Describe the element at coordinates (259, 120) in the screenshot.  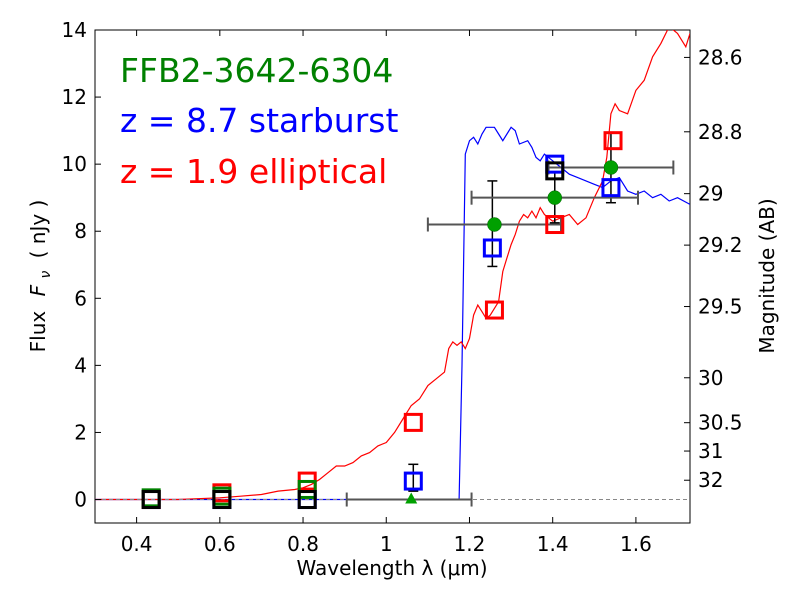
I see `legend-starburst: z = 8.7 starburst` at that location.